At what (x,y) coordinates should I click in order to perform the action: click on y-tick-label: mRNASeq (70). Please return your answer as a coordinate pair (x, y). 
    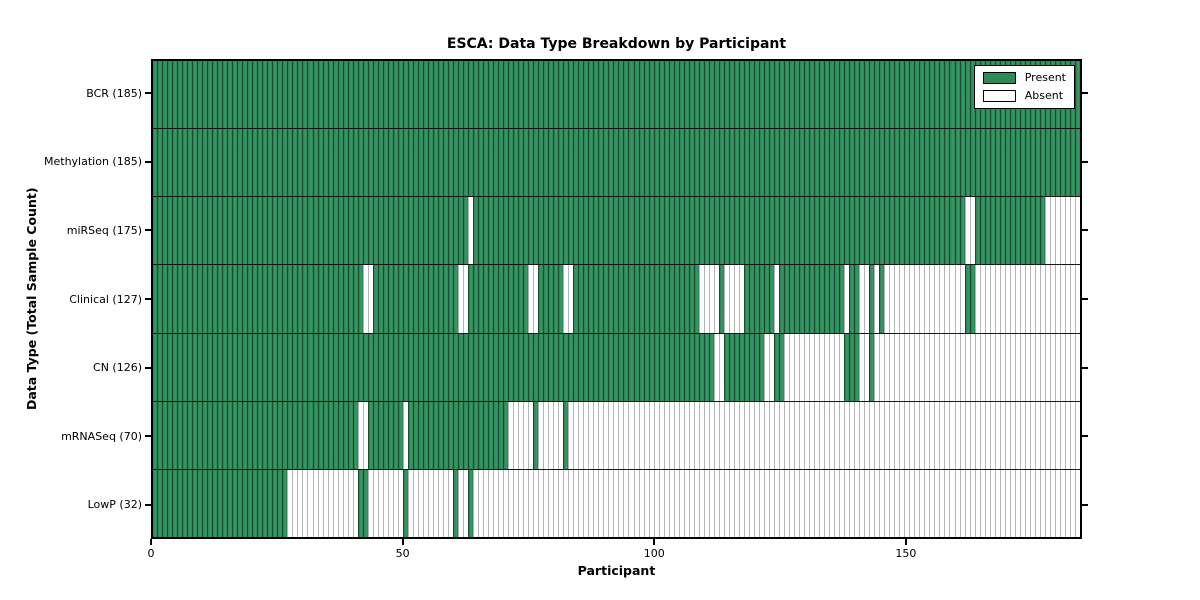
    Looking at the image, I should click on (101, 436).